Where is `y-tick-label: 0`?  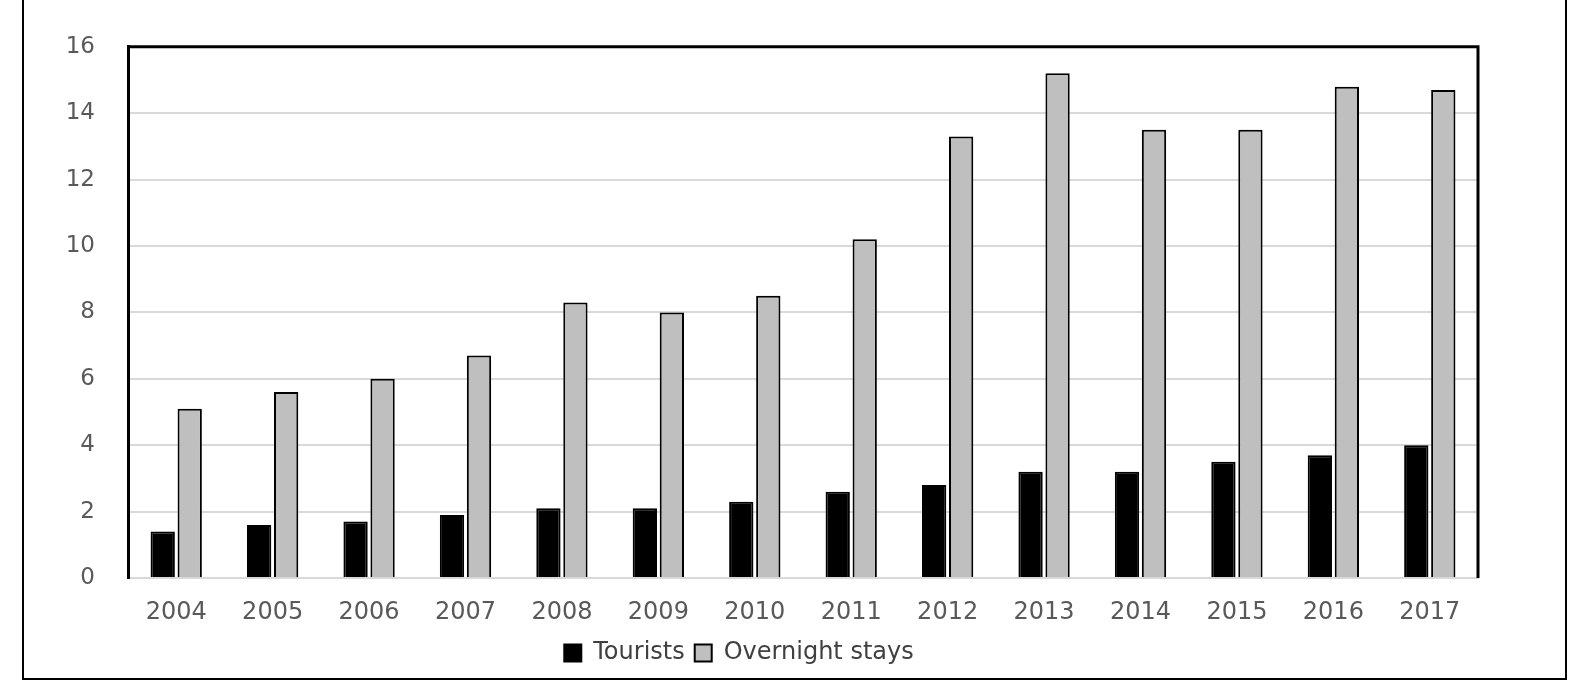 y-tick-label: 0 is located at coordinates (87, 575).